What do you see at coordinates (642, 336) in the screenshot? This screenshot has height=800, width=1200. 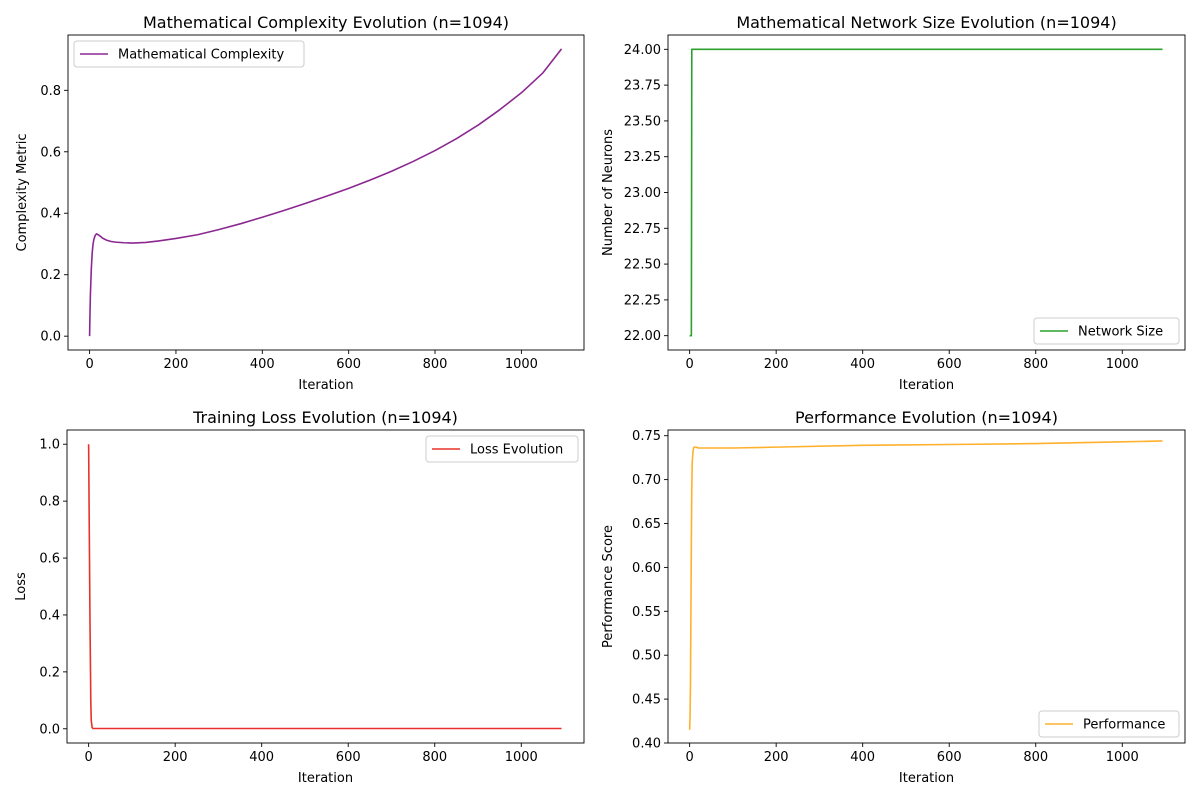 I see `y-tick-label: 22.00` at bounding box center [642, 336].